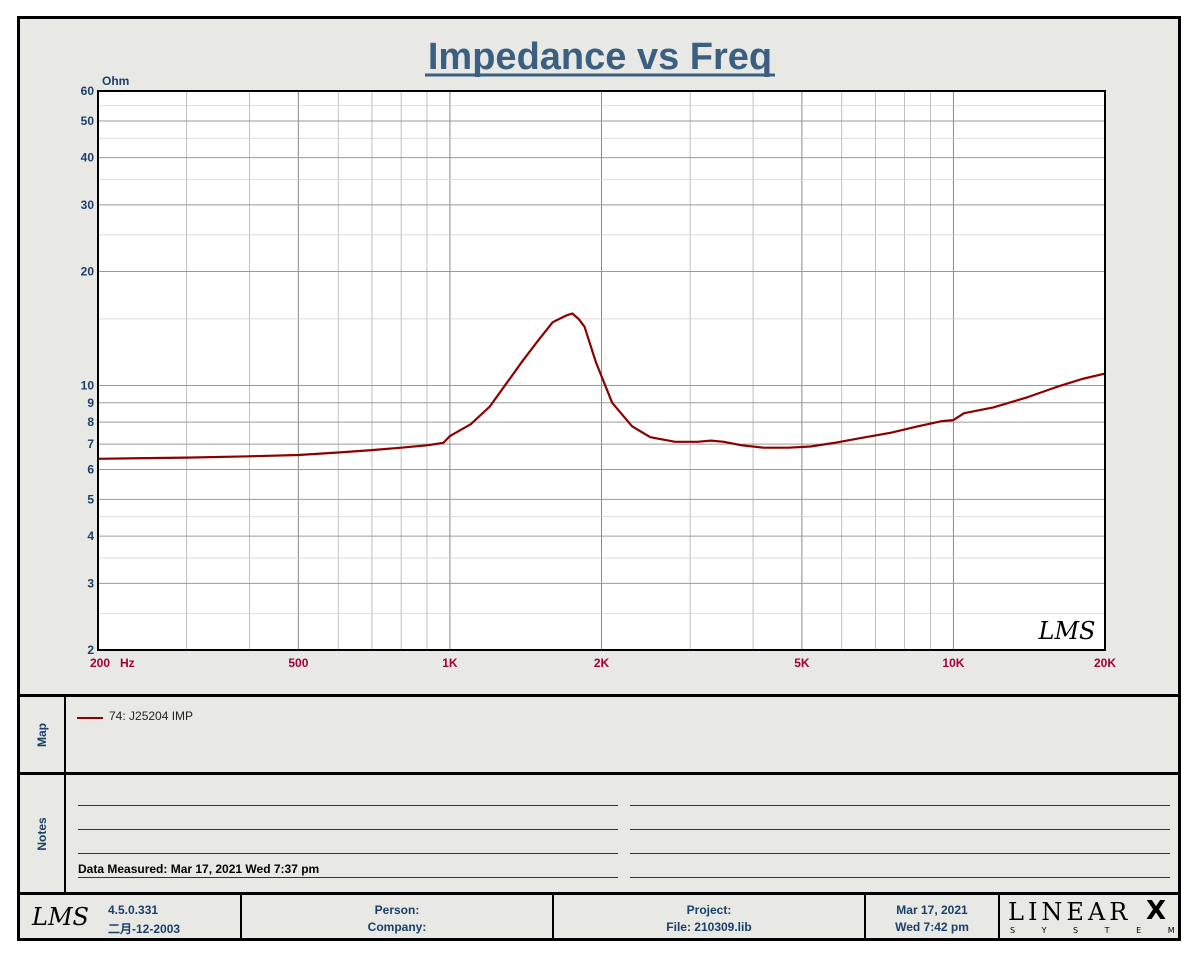 The height and width of the screenshot is (960, 1200). What do you see at coordinates (90, 403) in the screenshot?
I see `y-tick-label: 9` at bounding box center [90, 403].